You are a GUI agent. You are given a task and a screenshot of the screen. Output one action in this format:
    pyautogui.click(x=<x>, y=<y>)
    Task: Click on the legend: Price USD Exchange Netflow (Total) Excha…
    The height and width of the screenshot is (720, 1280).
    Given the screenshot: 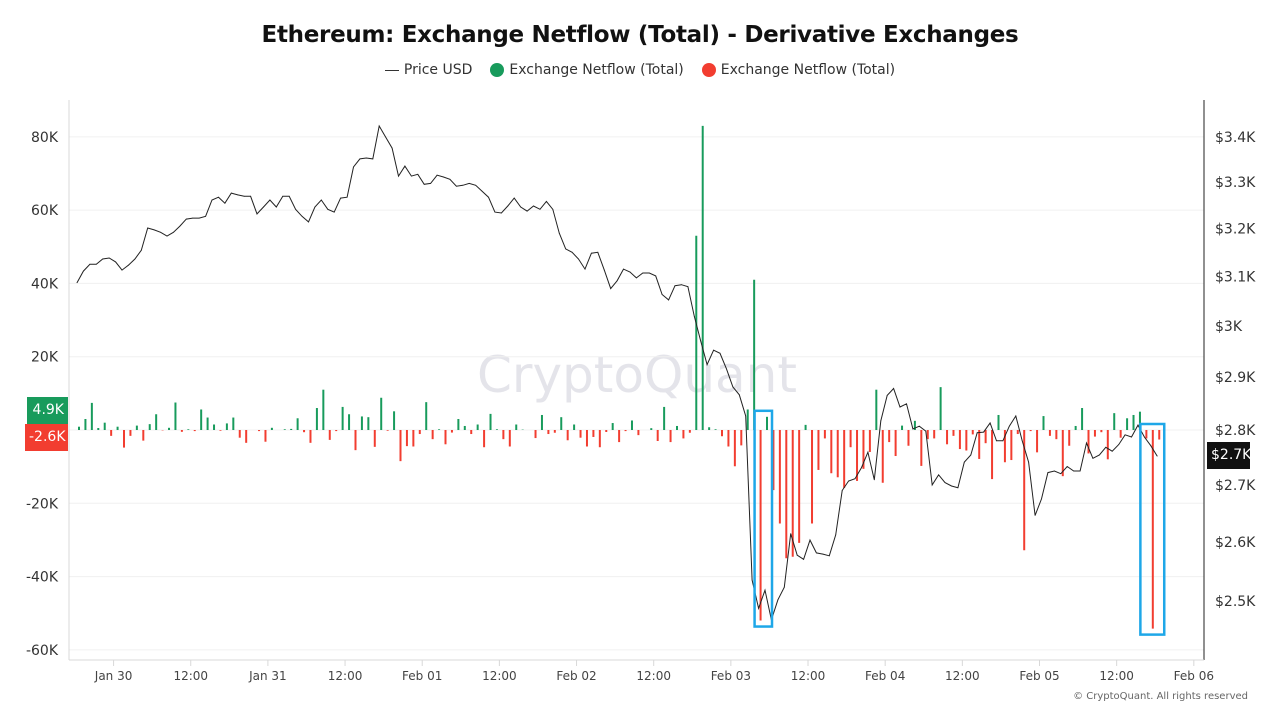 What is the action you would take?
    pyautogui.click(x=640, y=70)
    